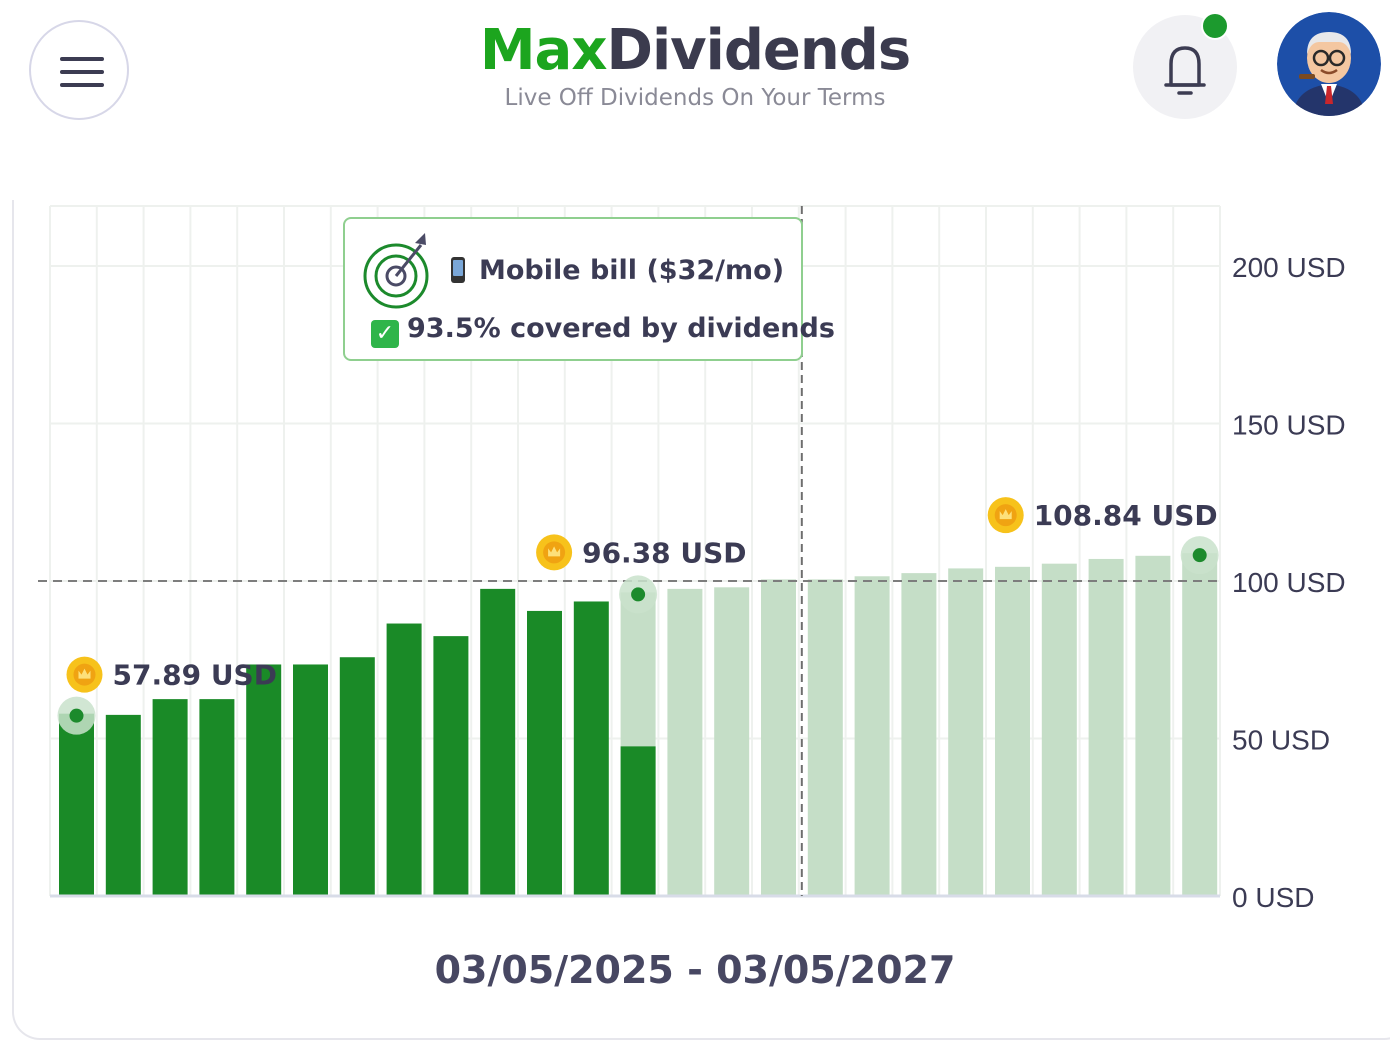 The image size is (1390, 1040). What do you see at coordinates (1281, 740) in the screenshot?
I see `y-tick-label: 50 USD` at bounding box center [1281, 740].